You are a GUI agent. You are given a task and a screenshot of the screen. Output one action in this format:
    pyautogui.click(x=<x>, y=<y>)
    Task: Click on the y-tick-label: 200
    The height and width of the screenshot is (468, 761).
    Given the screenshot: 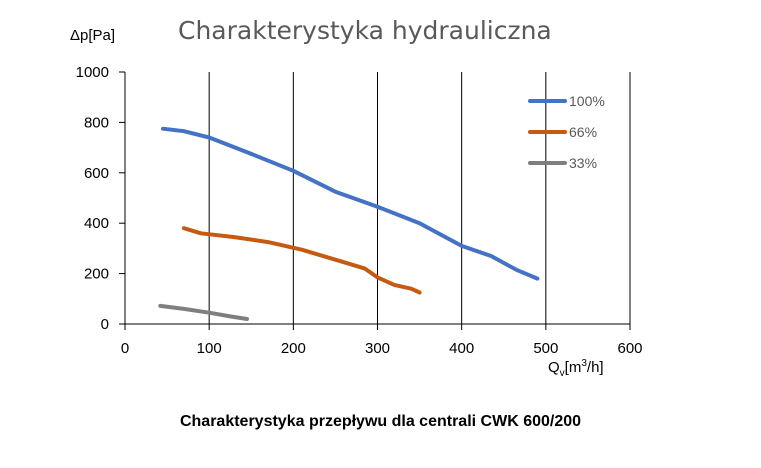 What is the action you would take?
    pyautogui.click(x=96, y=274)
    